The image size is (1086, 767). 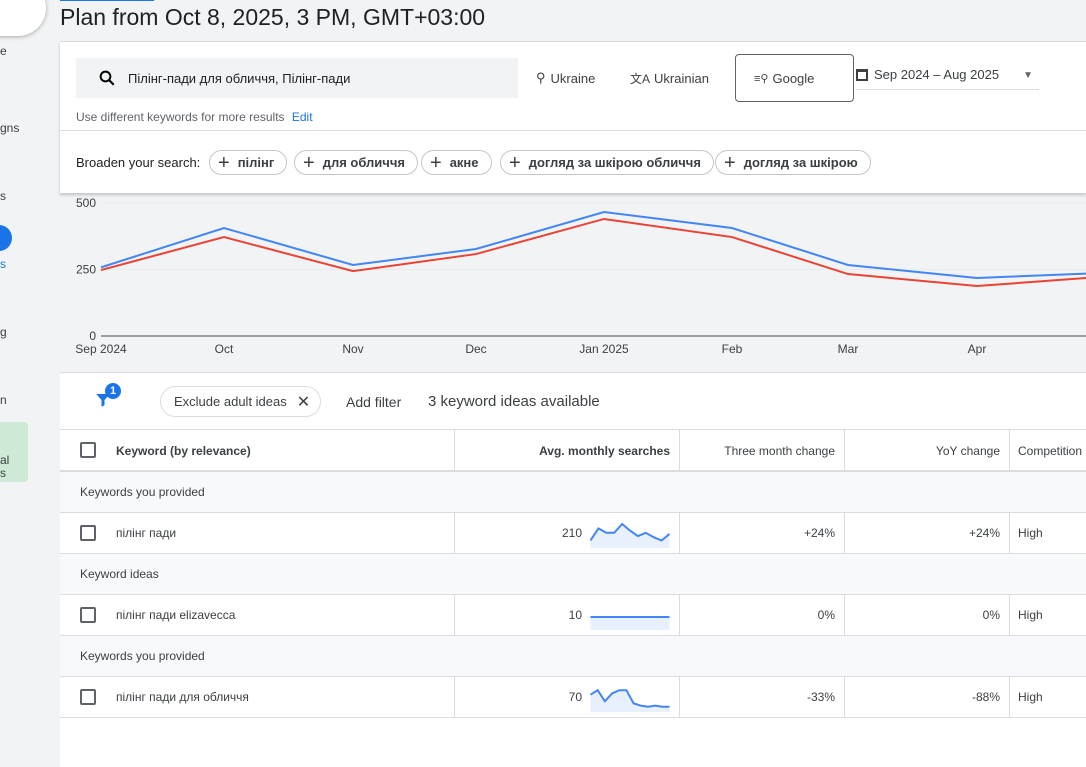 I want to click on table-row: пілінг пади 210 +24% +24% High, so click(x=573, y=533).